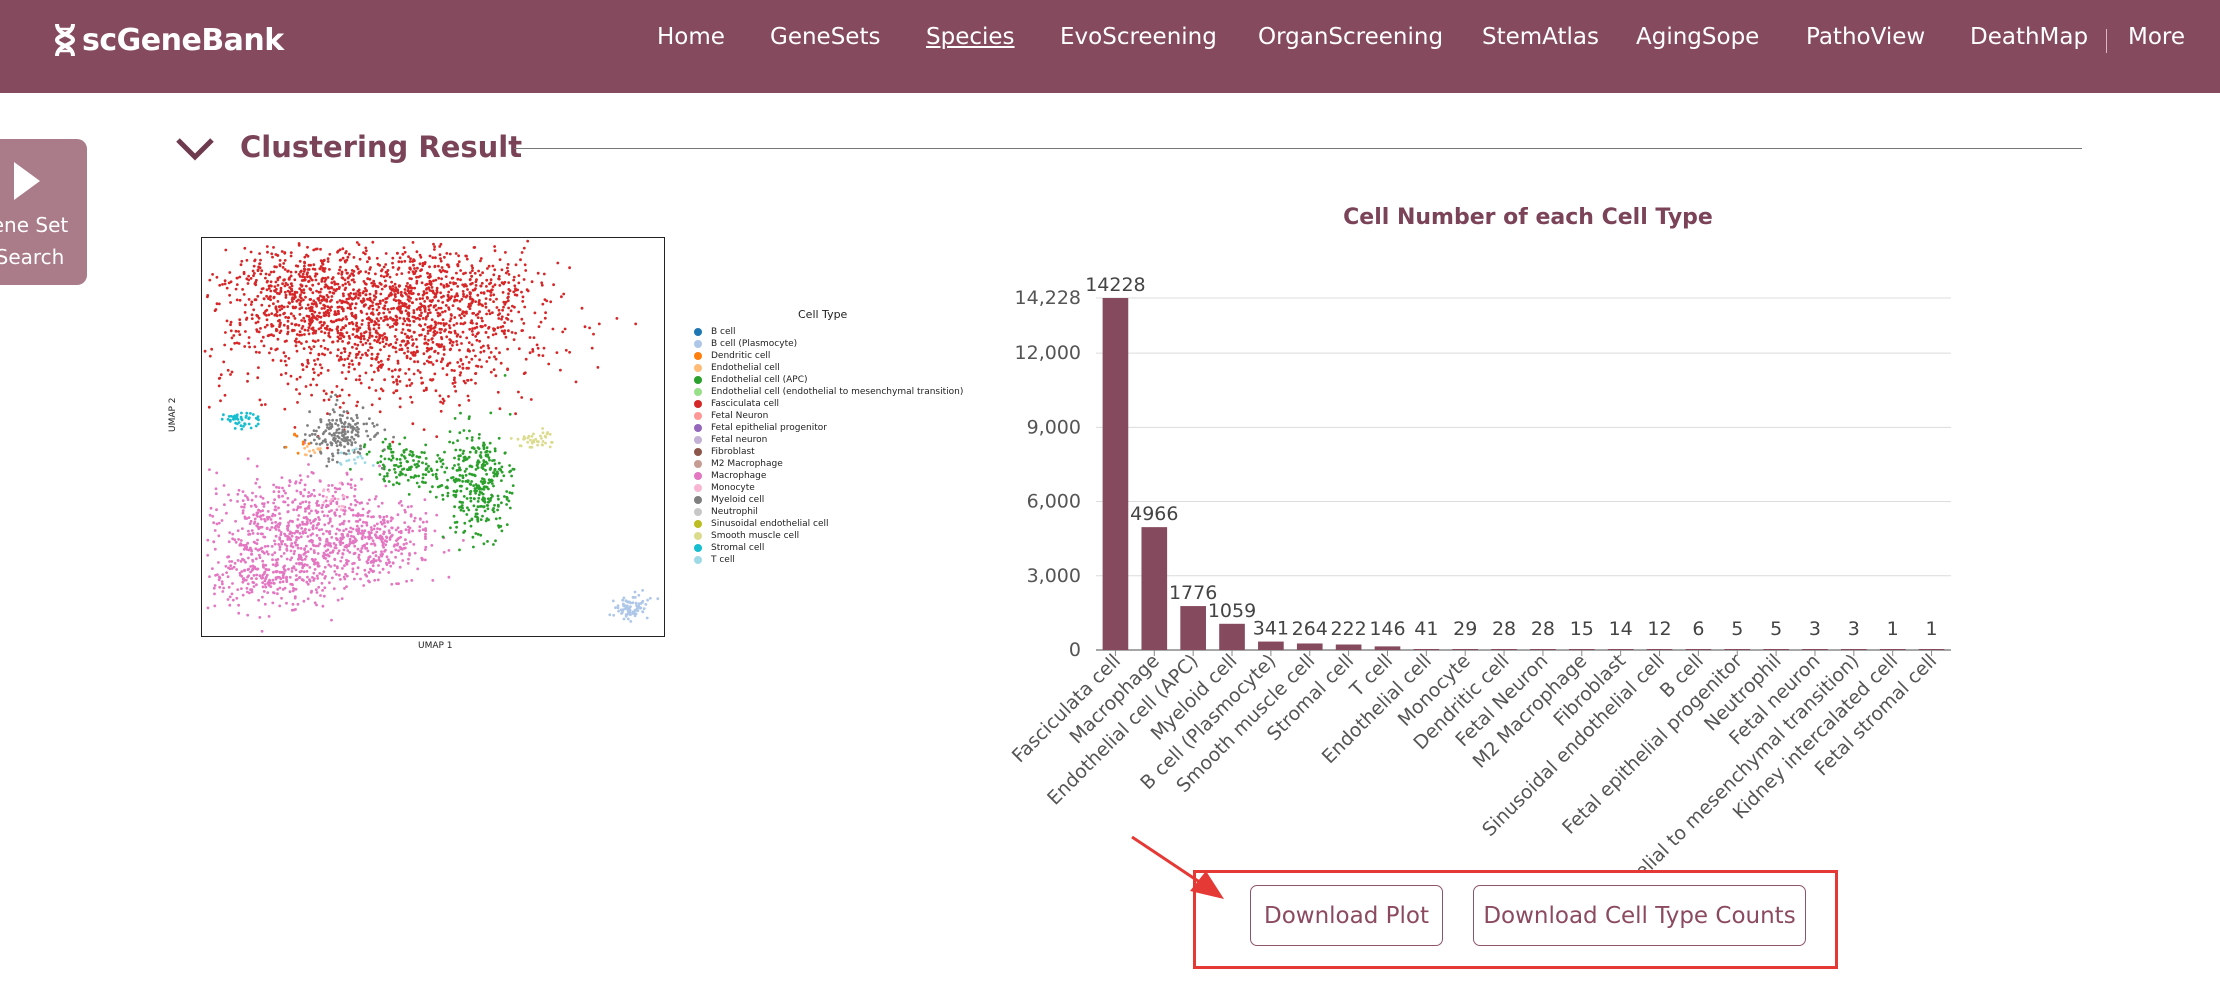  I want to click on nav-home: Home, so click(691, 37).